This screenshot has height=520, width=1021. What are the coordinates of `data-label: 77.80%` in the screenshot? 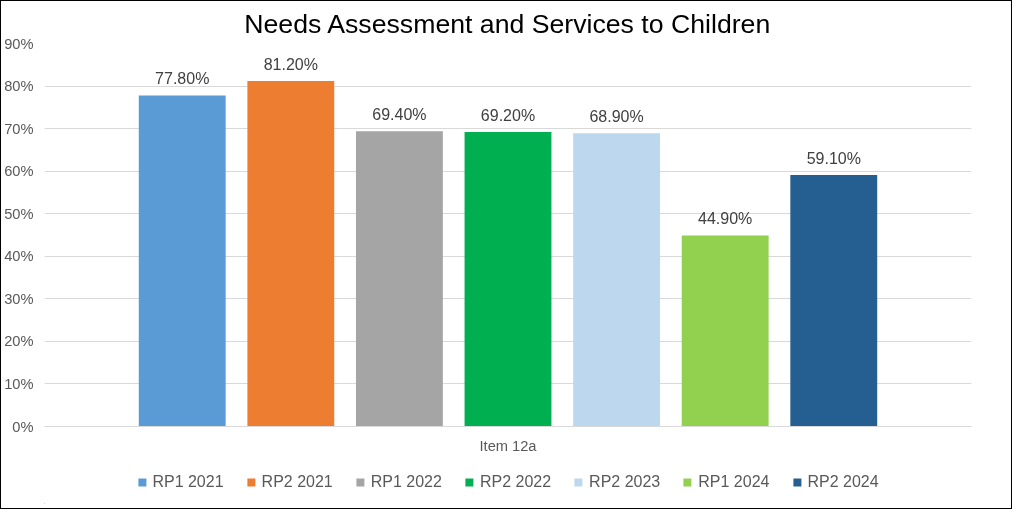 It's located at (182, 79).